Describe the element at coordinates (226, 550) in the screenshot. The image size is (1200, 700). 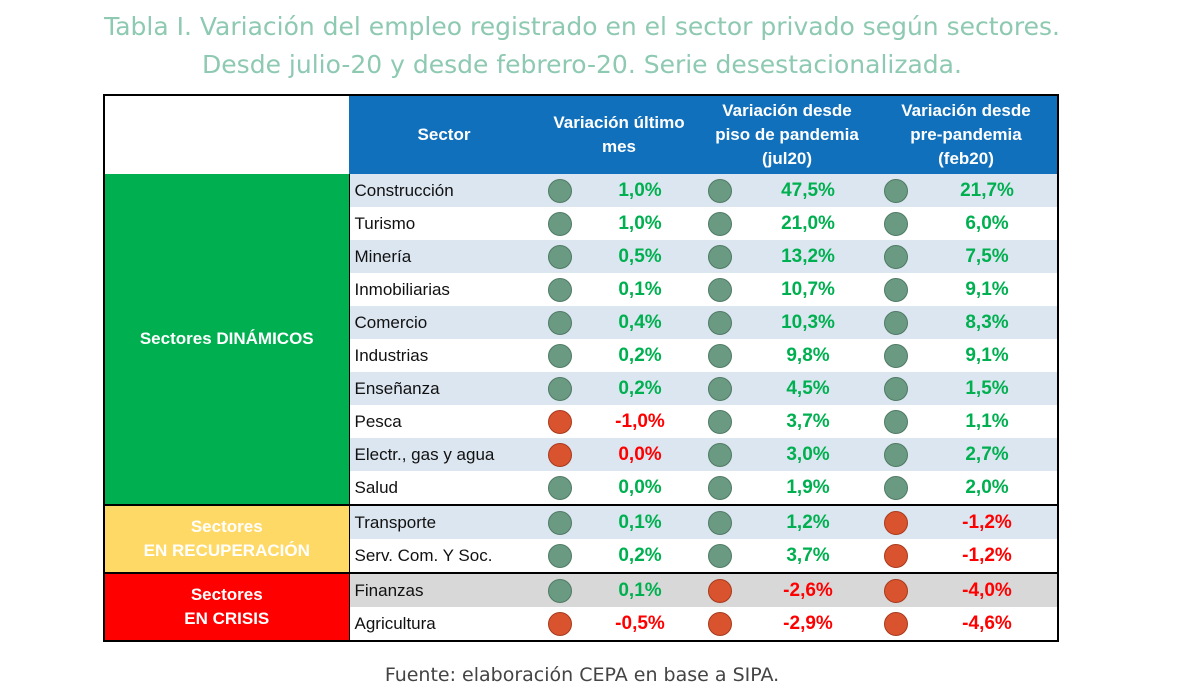
I see `group-recovery-label: EN RECUPERACIÓN` at that location.